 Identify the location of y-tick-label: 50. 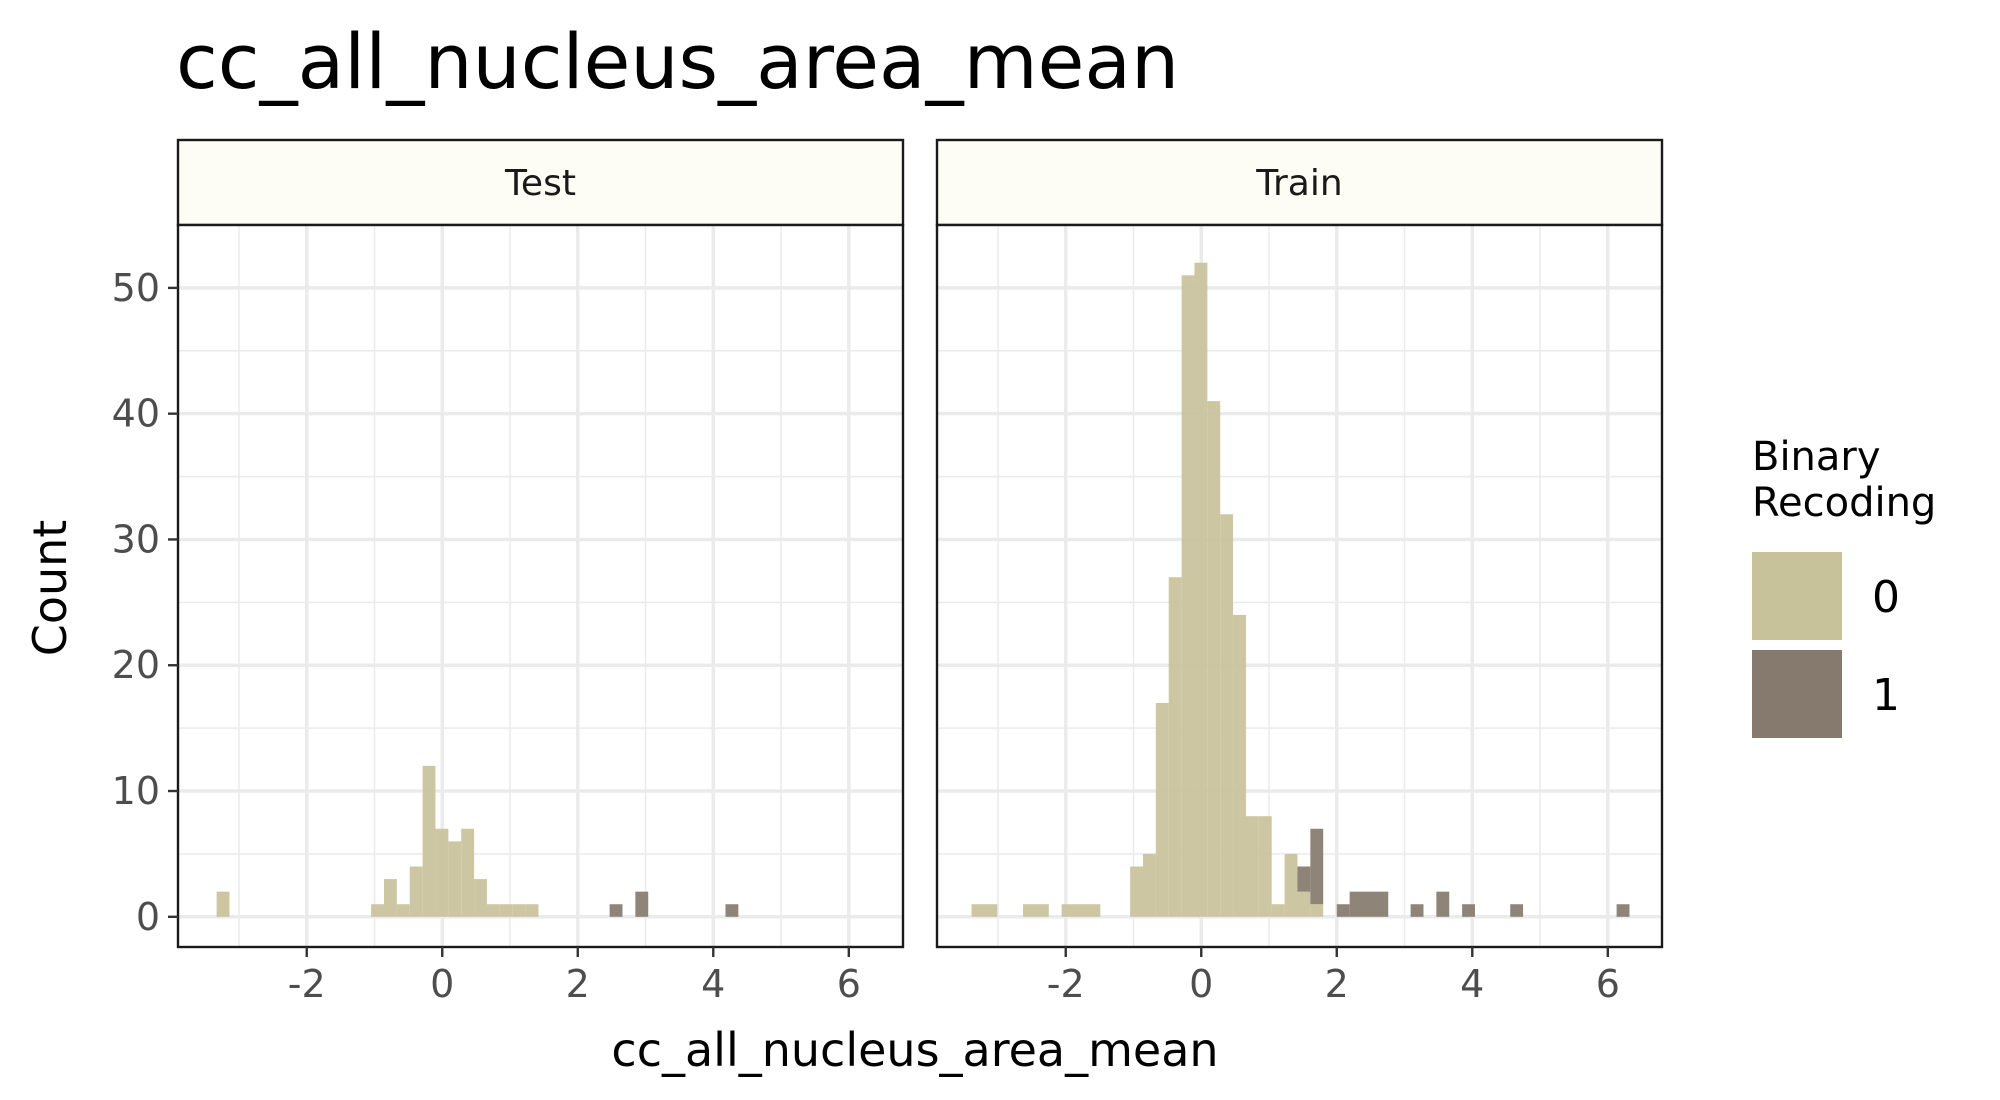
(136, 288).